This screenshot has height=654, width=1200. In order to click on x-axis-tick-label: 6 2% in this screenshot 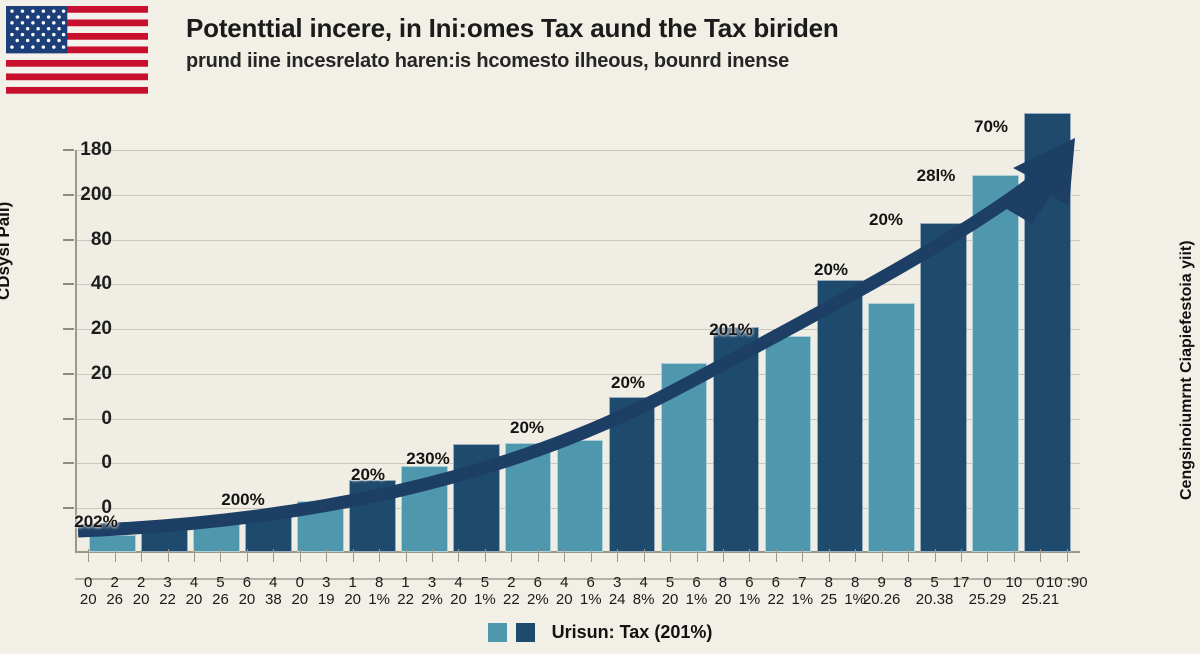, I will do `click(537, 591)`.